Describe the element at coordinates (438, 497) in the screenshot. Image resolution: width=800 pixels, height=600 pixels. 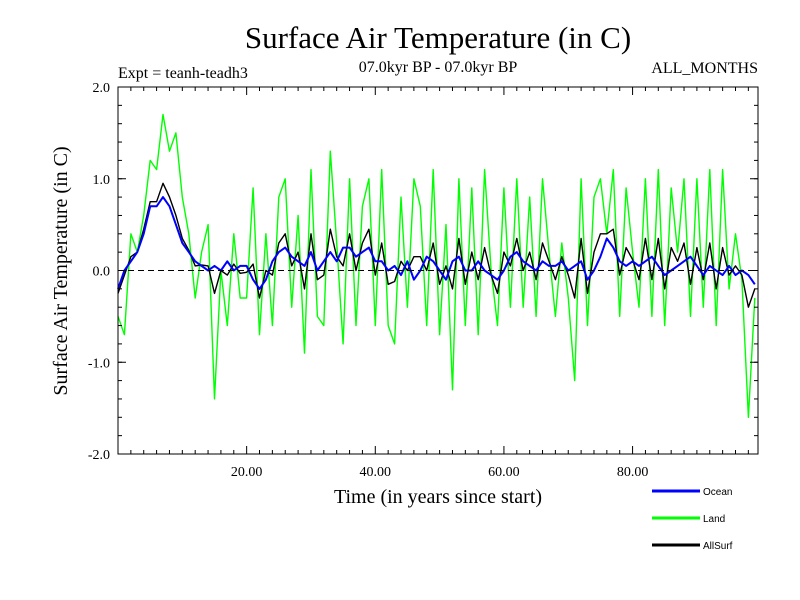
I see `x-axis-label: Time (in years since start)` at that location.